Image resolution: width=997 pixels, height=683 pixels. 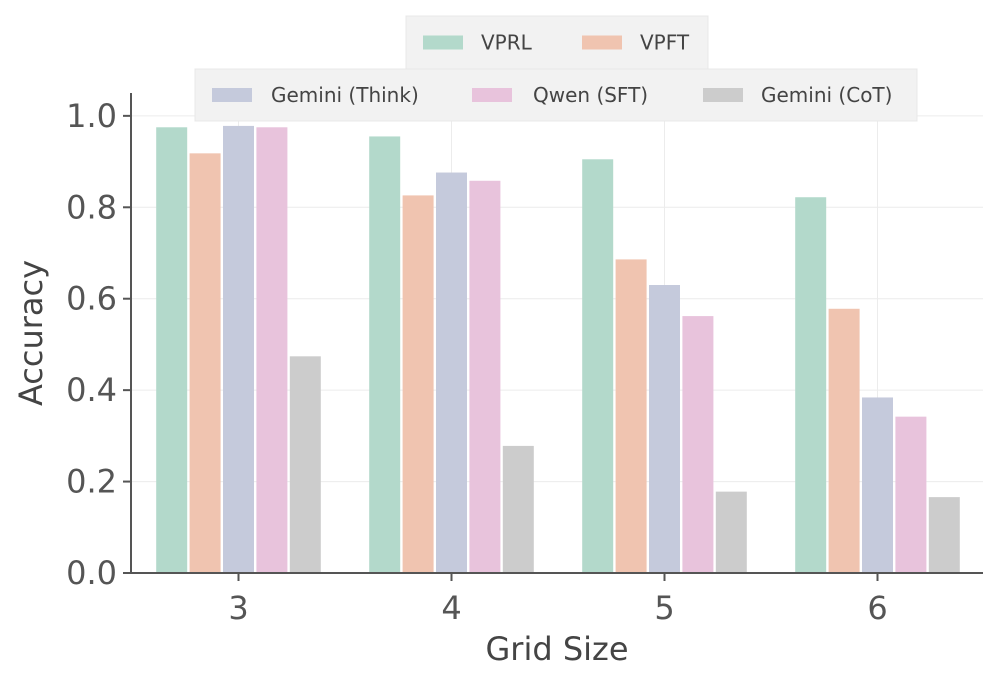 What do you see at coordinates (826, 95) in the screenshot?
I see `legend-label-gemini-cot: Gemini (CoT)` at bounding box center [826, 95].